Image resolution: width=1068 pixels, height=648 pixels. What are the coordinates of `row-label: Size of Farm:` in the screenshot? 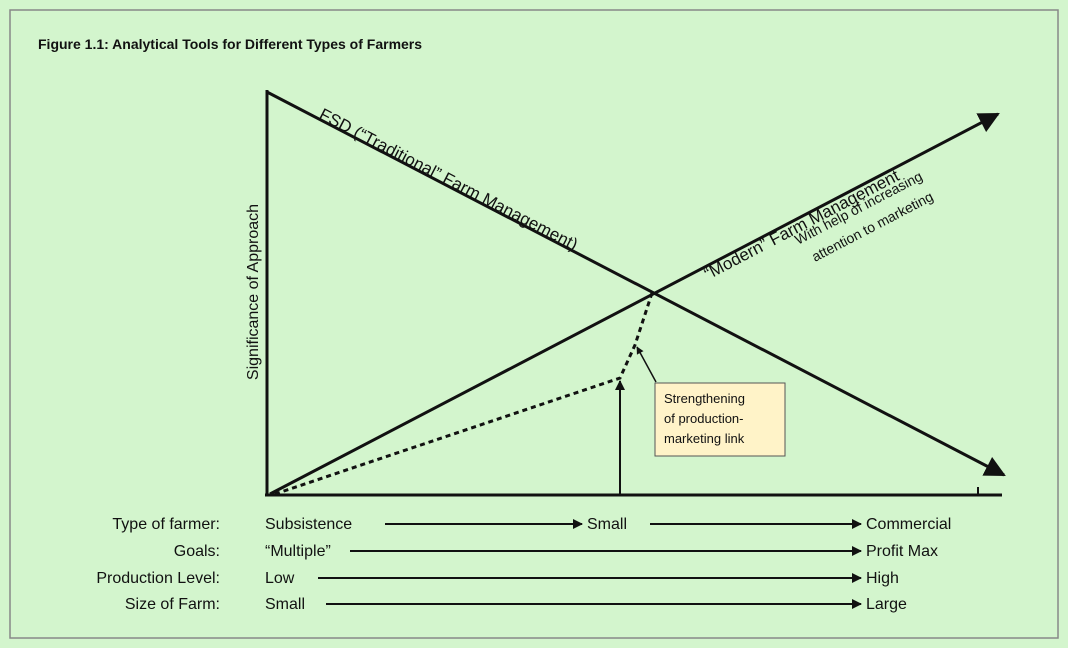 It's located at (172, 604).